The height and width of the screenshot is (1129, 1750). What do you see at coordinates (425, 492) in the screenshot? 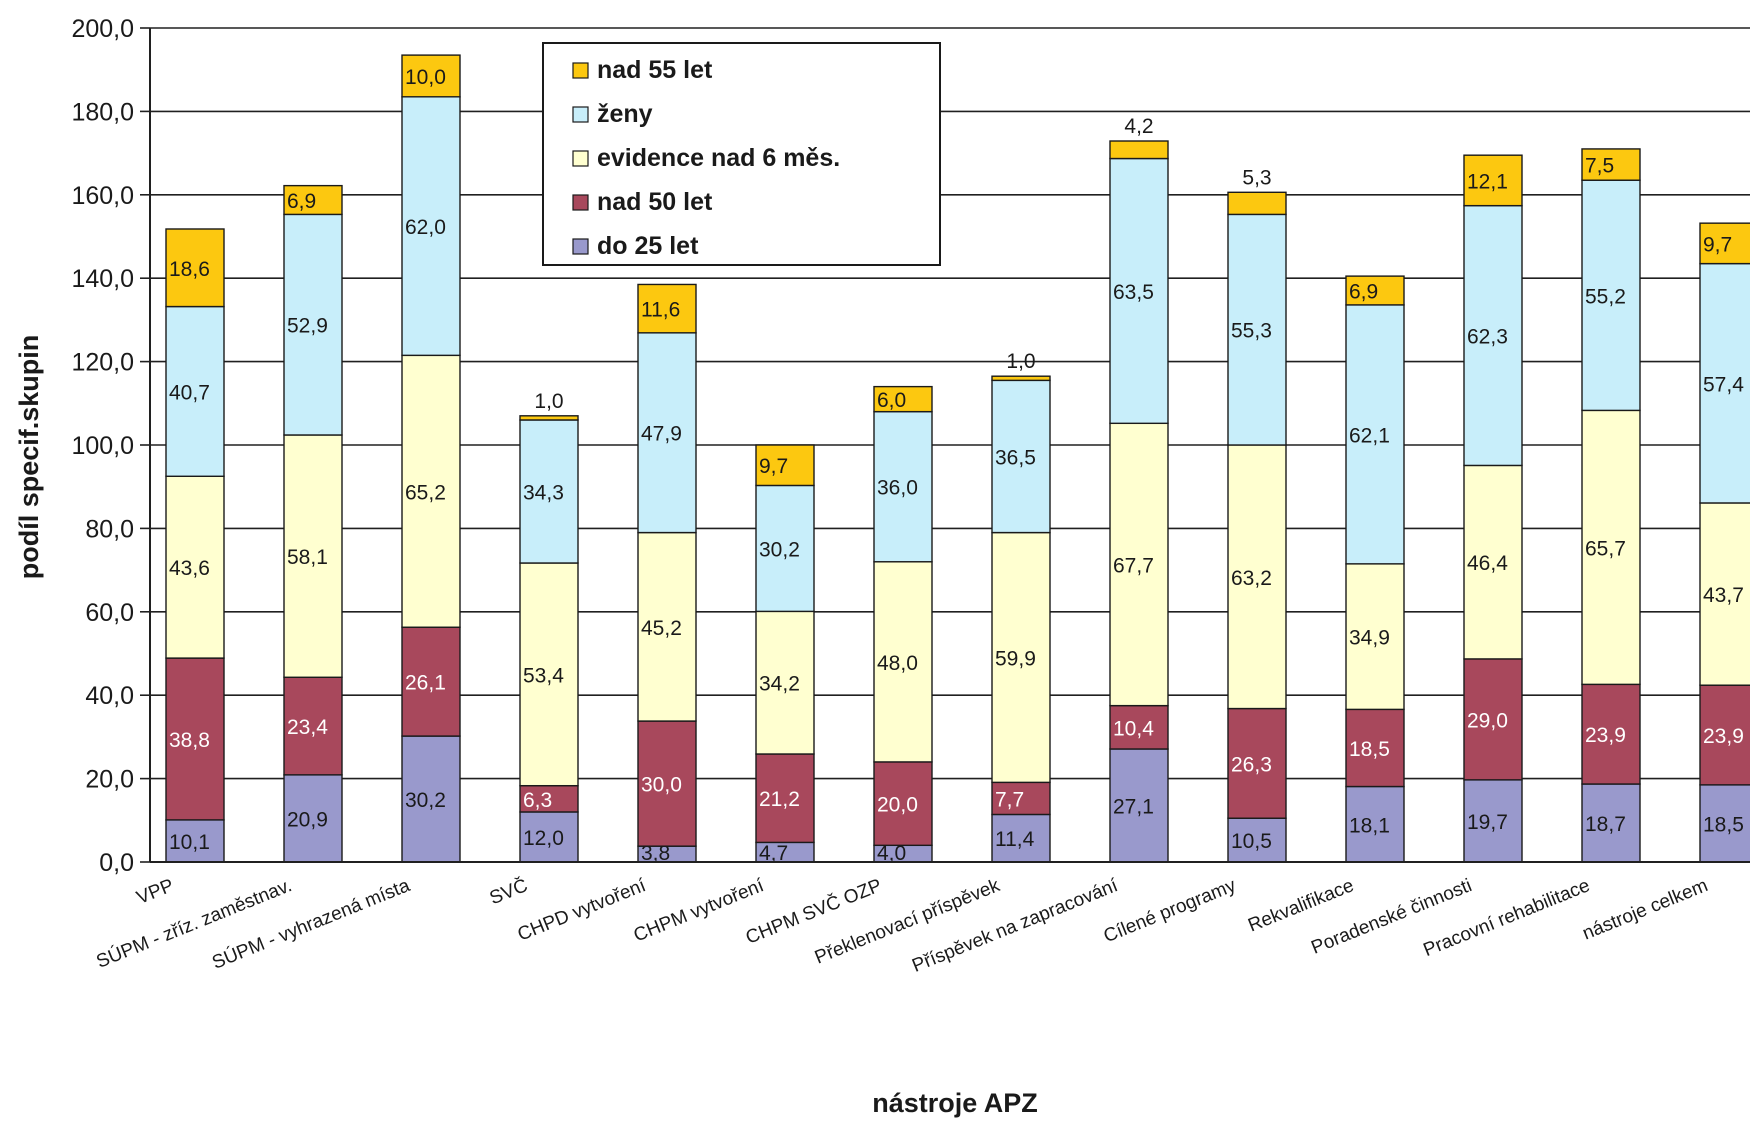
I see `value-label: 65,2` at bounding box center [425, 492].